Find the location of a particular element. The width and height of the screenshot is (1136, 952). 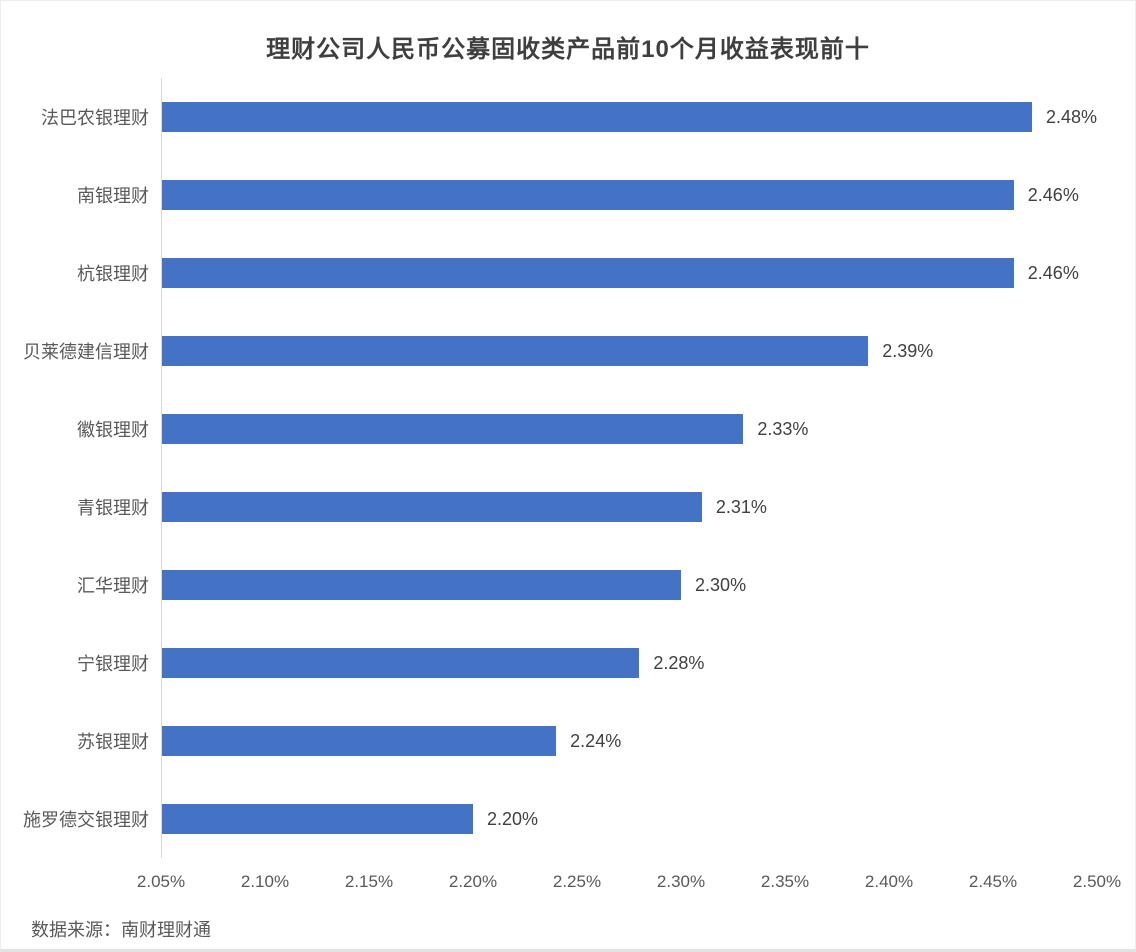

category-label: 徽银理财 is located at coordinates (113, 430).